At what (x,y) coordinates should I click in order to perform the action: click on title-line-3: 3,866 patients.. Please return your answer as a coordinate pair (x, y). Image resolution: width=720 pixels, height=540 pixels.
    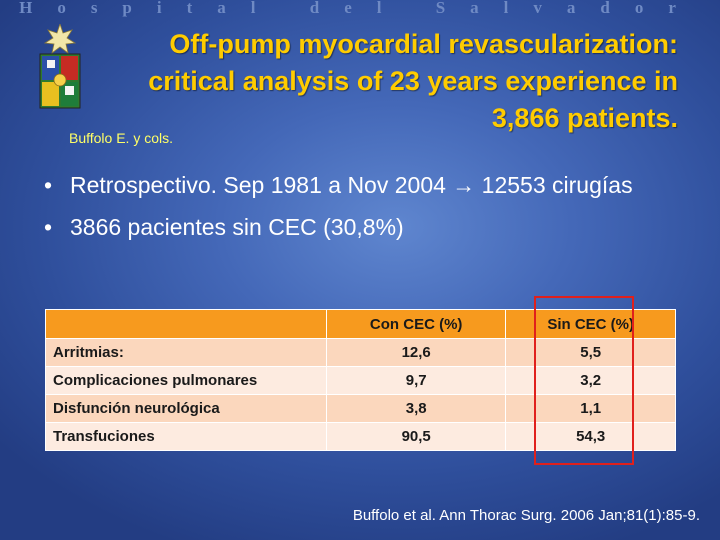
    Looking at the image, I should click on (584, 118).